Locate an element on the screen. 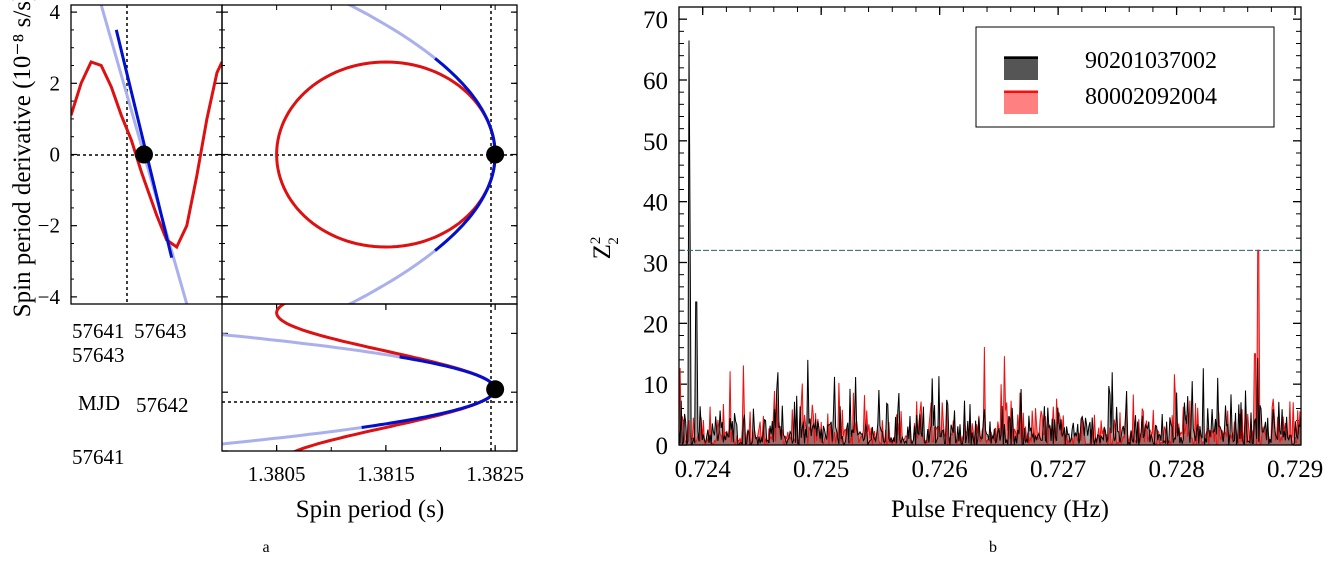 This screenshot has height=564, width=1329. b-ylabel-exponent: 2 is located at coordinates (596, 241).